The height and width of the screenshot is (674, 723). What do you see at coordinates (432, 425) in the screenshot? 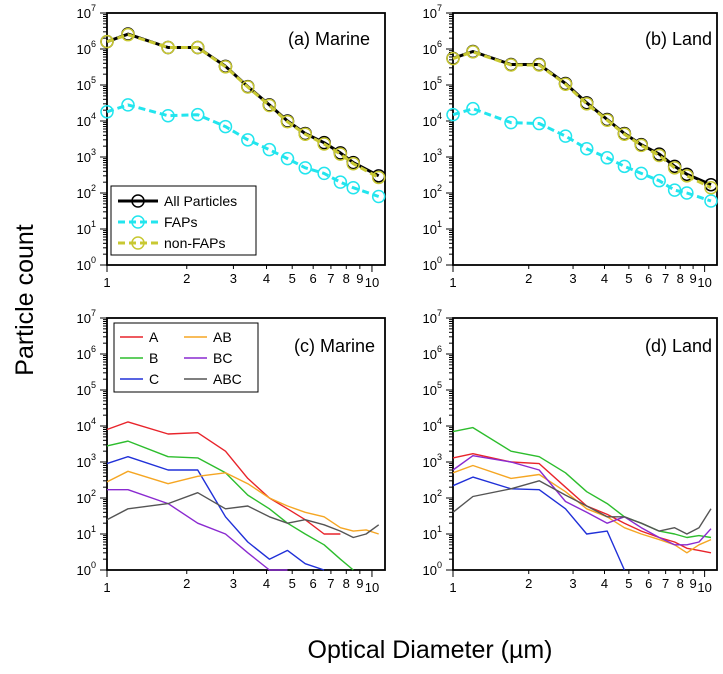
I see `y-tick-label: 10⁴` at bounding box center [432, 425].